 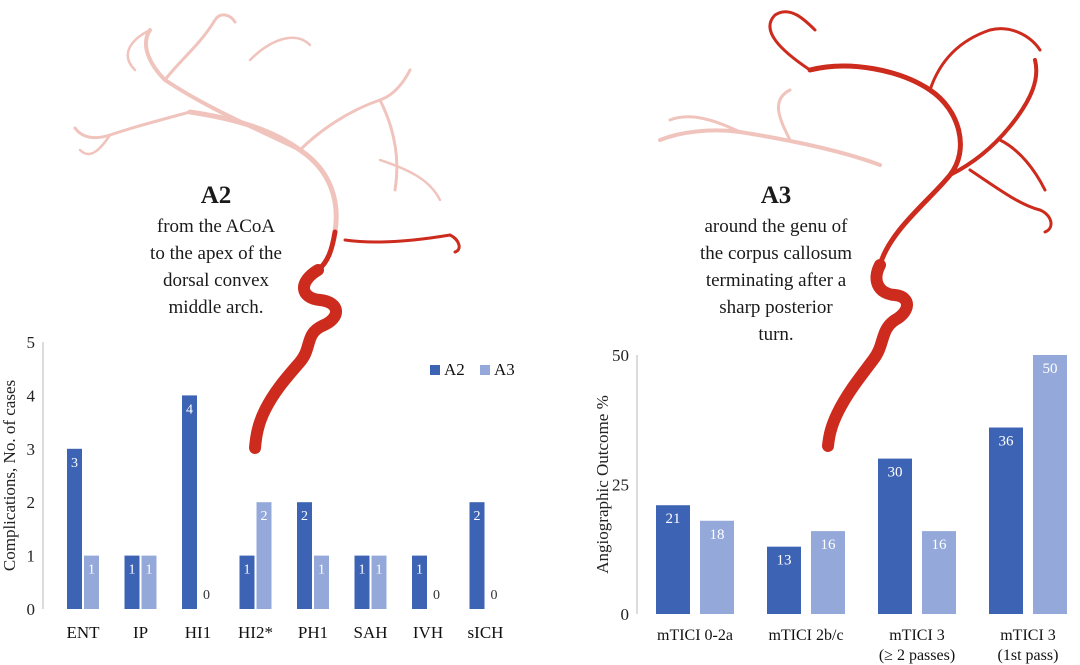 I want to click on x-tick-label: ENT, so click(x=83, y=632).